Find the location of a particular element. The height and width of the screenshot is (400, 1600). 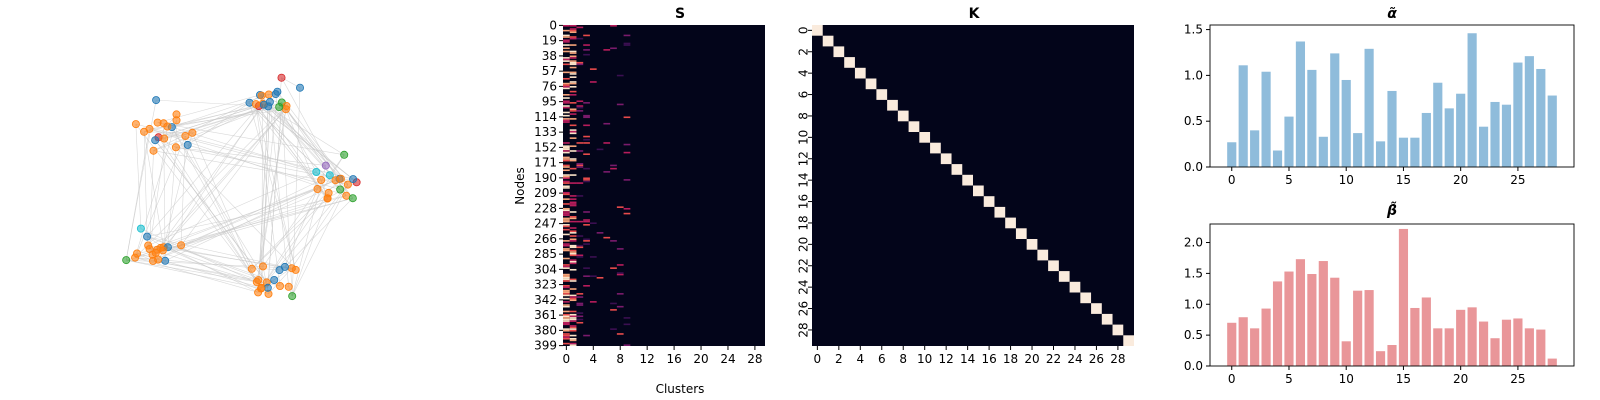

k-x-tick-label: 14 is located at coordinates (967, 359).